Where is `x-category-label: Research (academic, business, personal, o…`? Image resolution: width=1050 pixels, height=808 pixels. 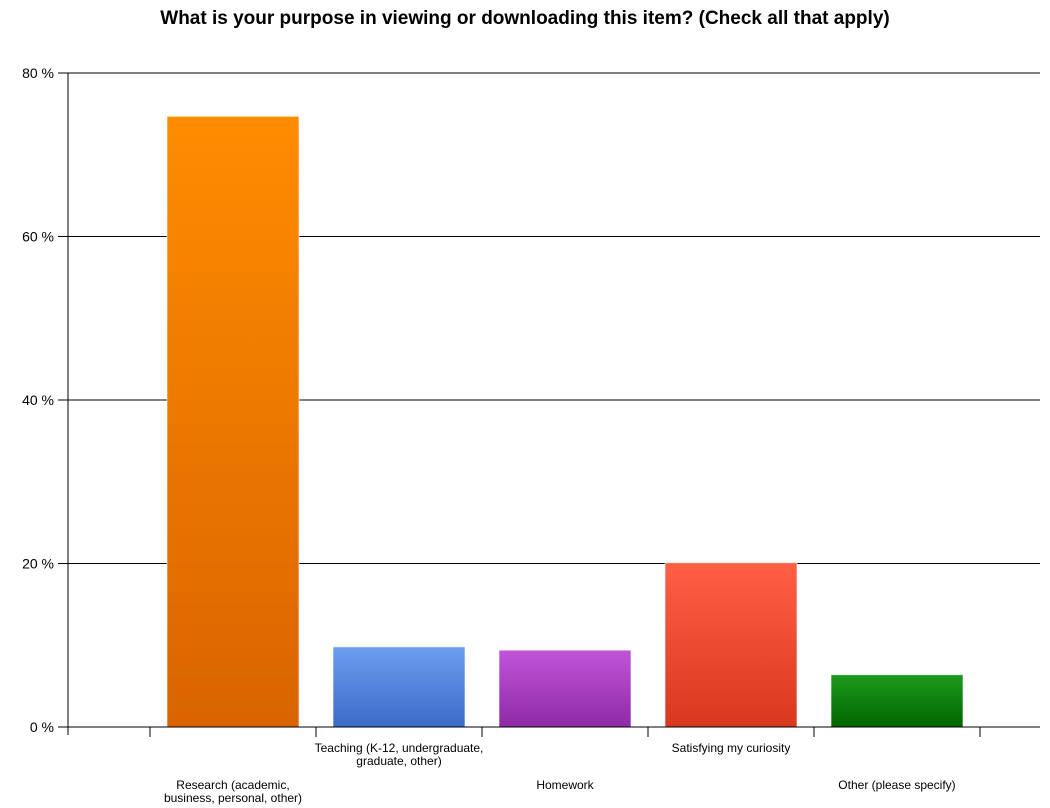
x-category-label: Research (academic, business, personal, o… is located at coordinates (233, 791).